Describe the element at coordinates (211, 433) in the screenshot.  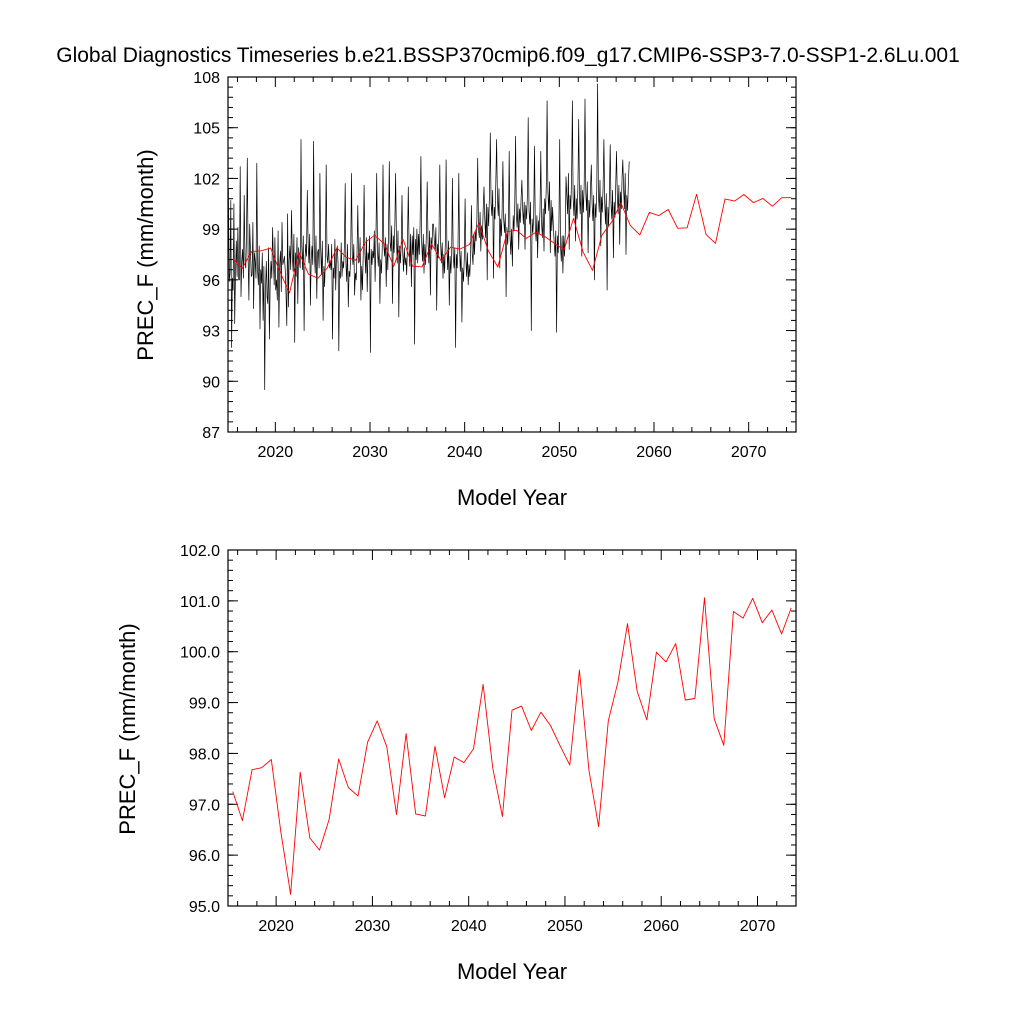
I see `y-tick-label: 87` at that location.